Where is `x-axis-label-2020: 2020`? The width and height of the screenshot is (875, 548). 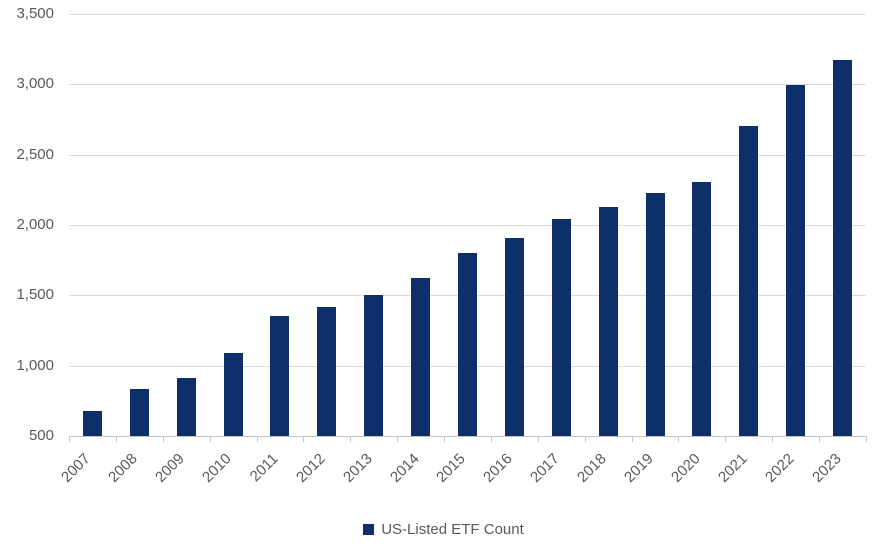 x-axis-label-2020: 2020 is located at coordinates (685, 468).